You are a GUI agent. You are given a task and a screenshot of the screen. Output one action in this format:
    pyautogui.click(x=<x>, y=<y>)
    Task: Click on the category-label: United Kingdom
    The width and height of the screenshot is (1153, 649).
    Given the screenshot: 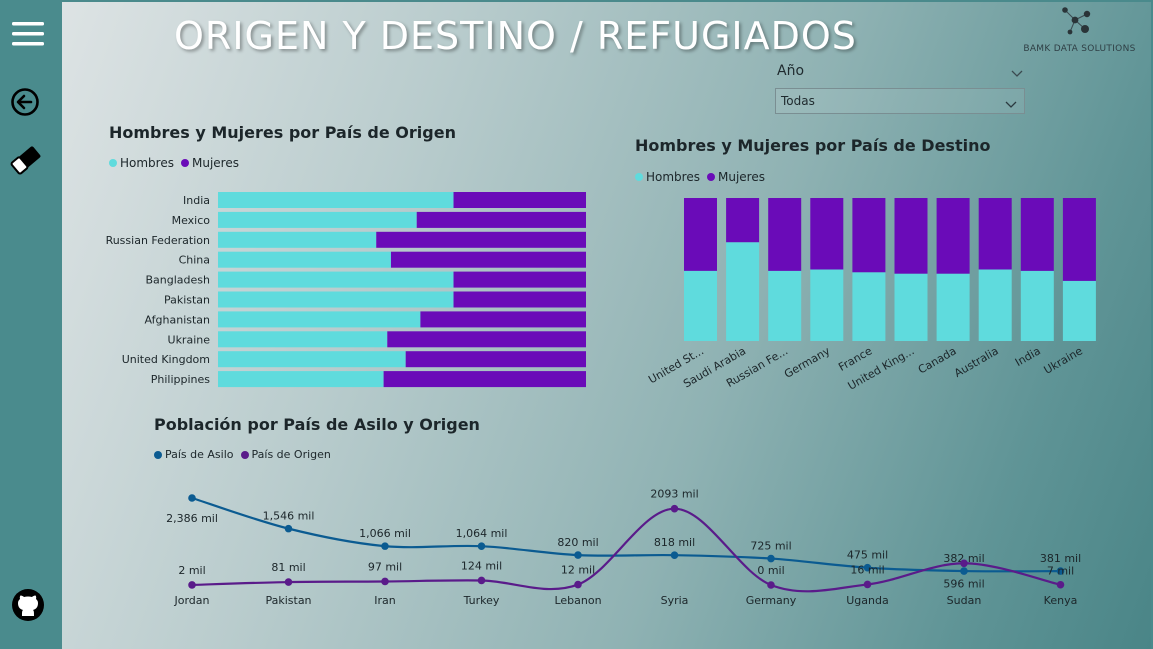 What is the action you would take?
    pyautogui.click(x=166, y=359)
    